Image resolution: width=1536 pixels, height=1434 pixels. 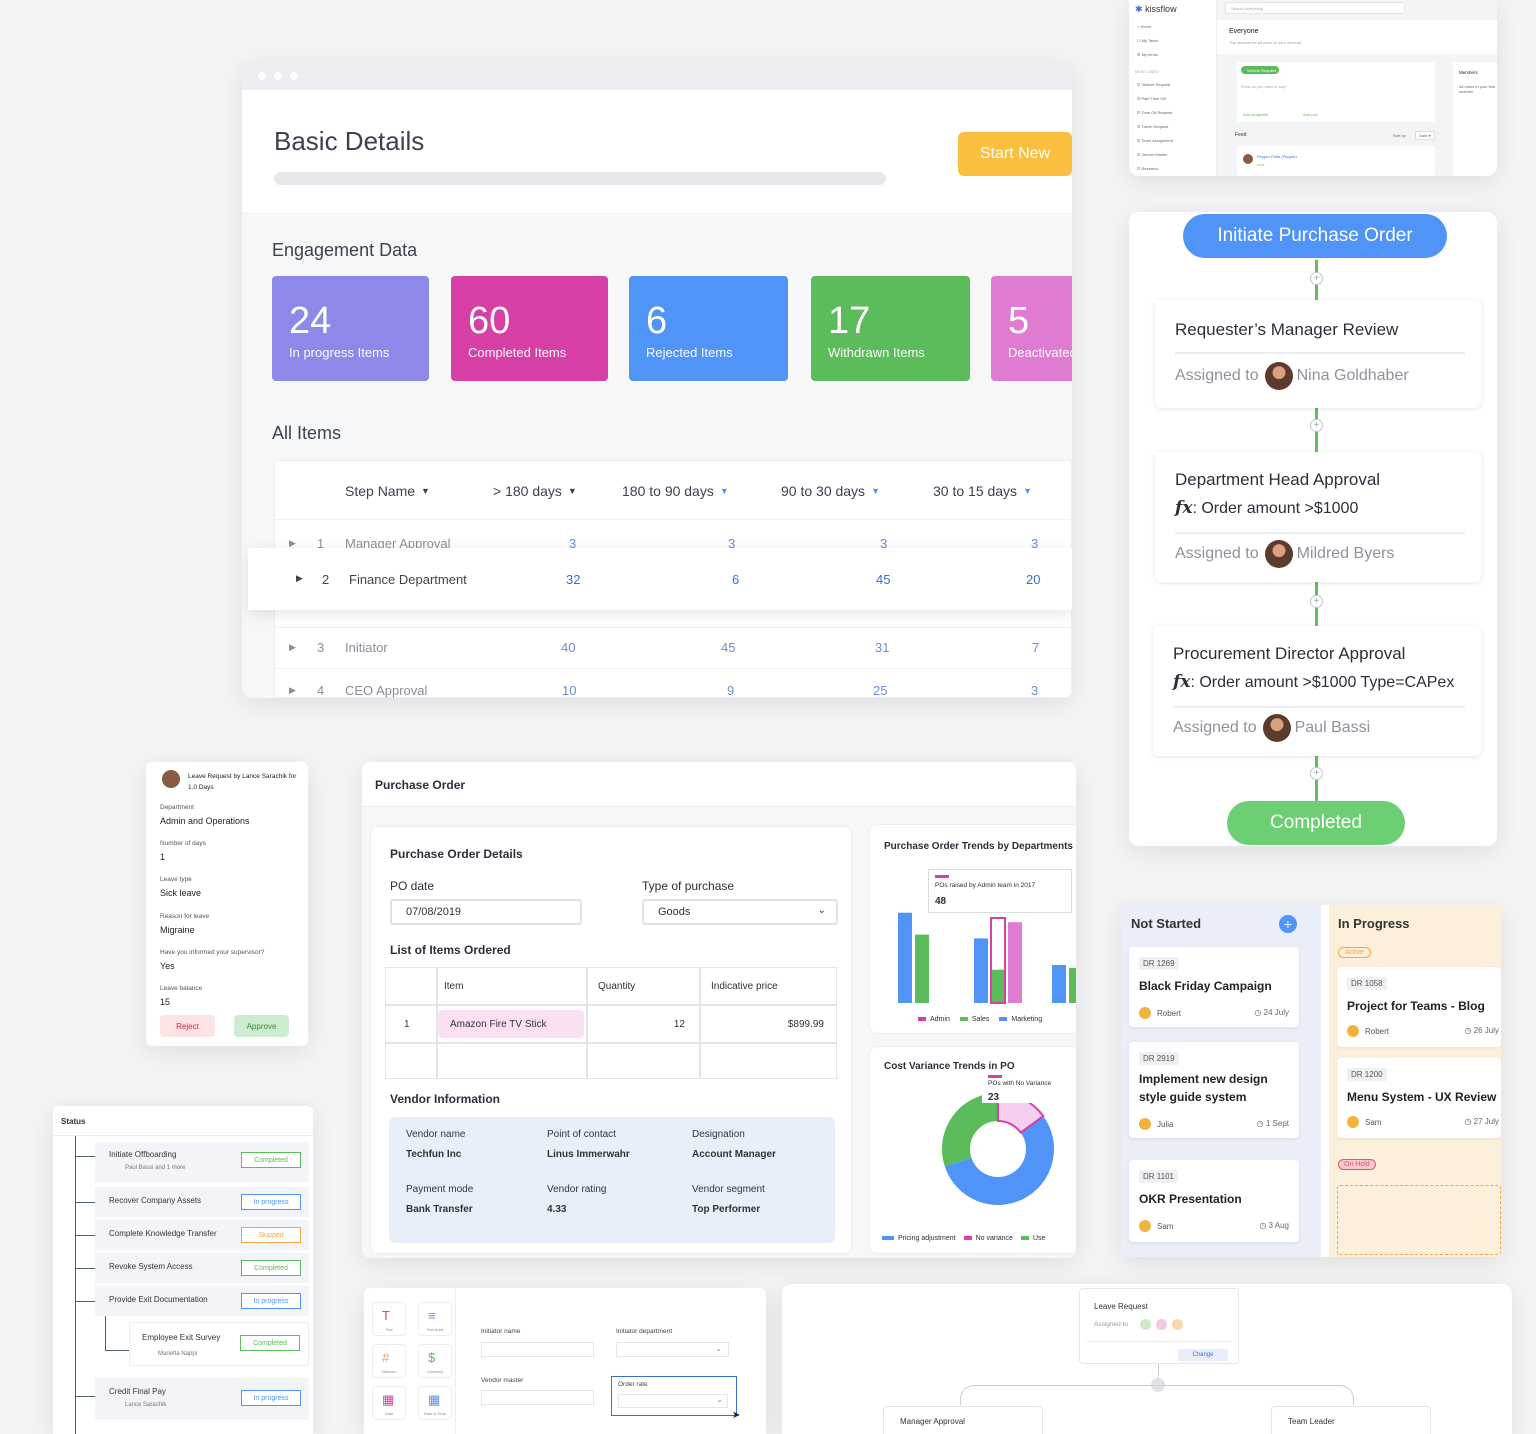 What do you see at coordinates (529, 328) in the screenshot?
I see `stat-card-completed: 60 Completed Items` at bounding box center [529, 328].